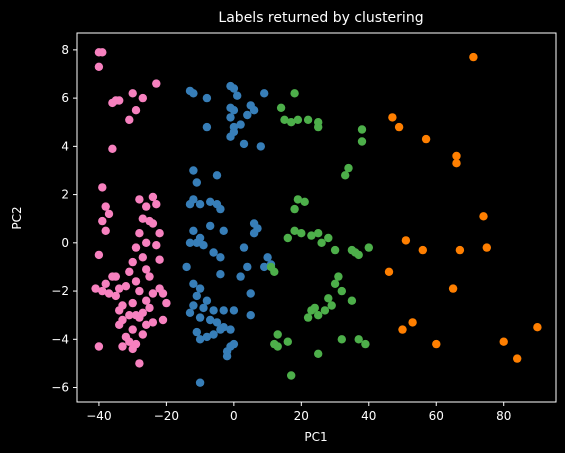 The width and height of the screenshot is (565, 453). I want to click on chart-title: Labels returned by clustering, so click(320, 18).